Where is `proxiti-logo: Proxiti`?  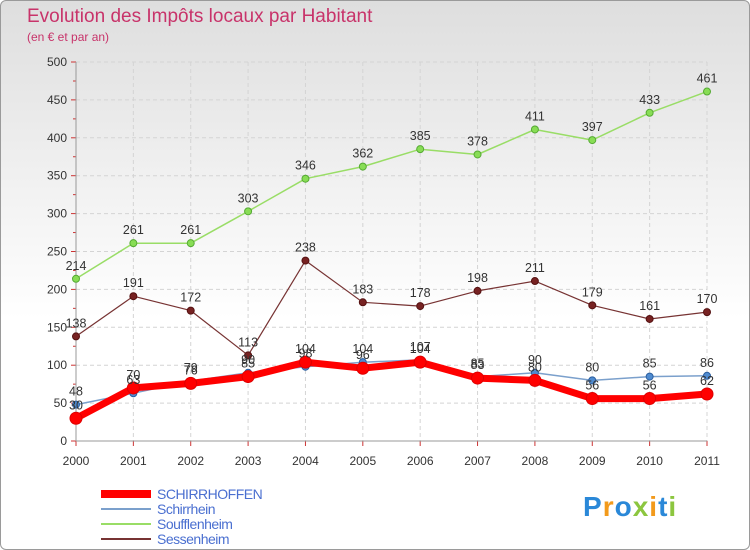
proxiti-logo: Proxiti is located at coordinates (630, 507).